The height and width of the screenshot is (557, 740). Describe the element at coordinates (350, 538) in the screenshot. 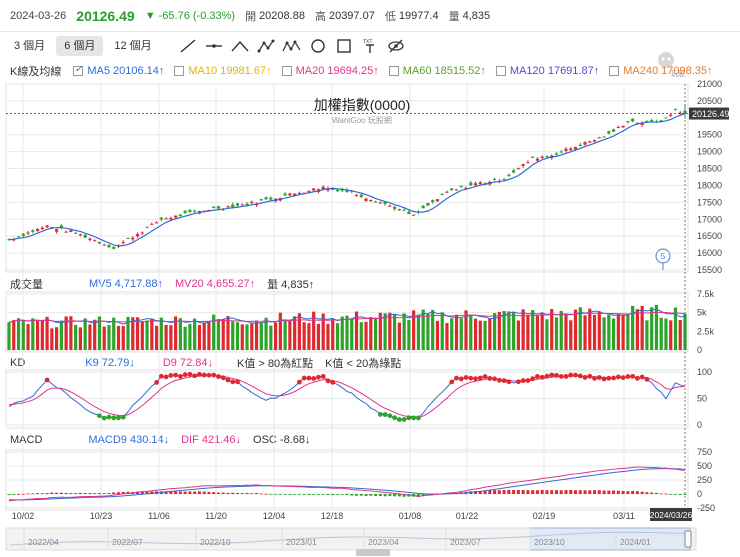

I see `navigator-line` at that location.